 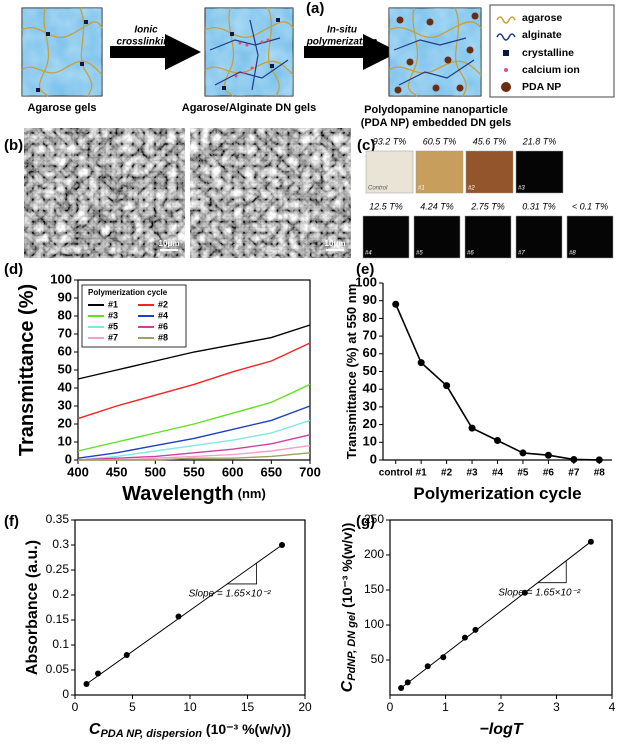 I want to click on trend-line, so click(x=184, y=614).